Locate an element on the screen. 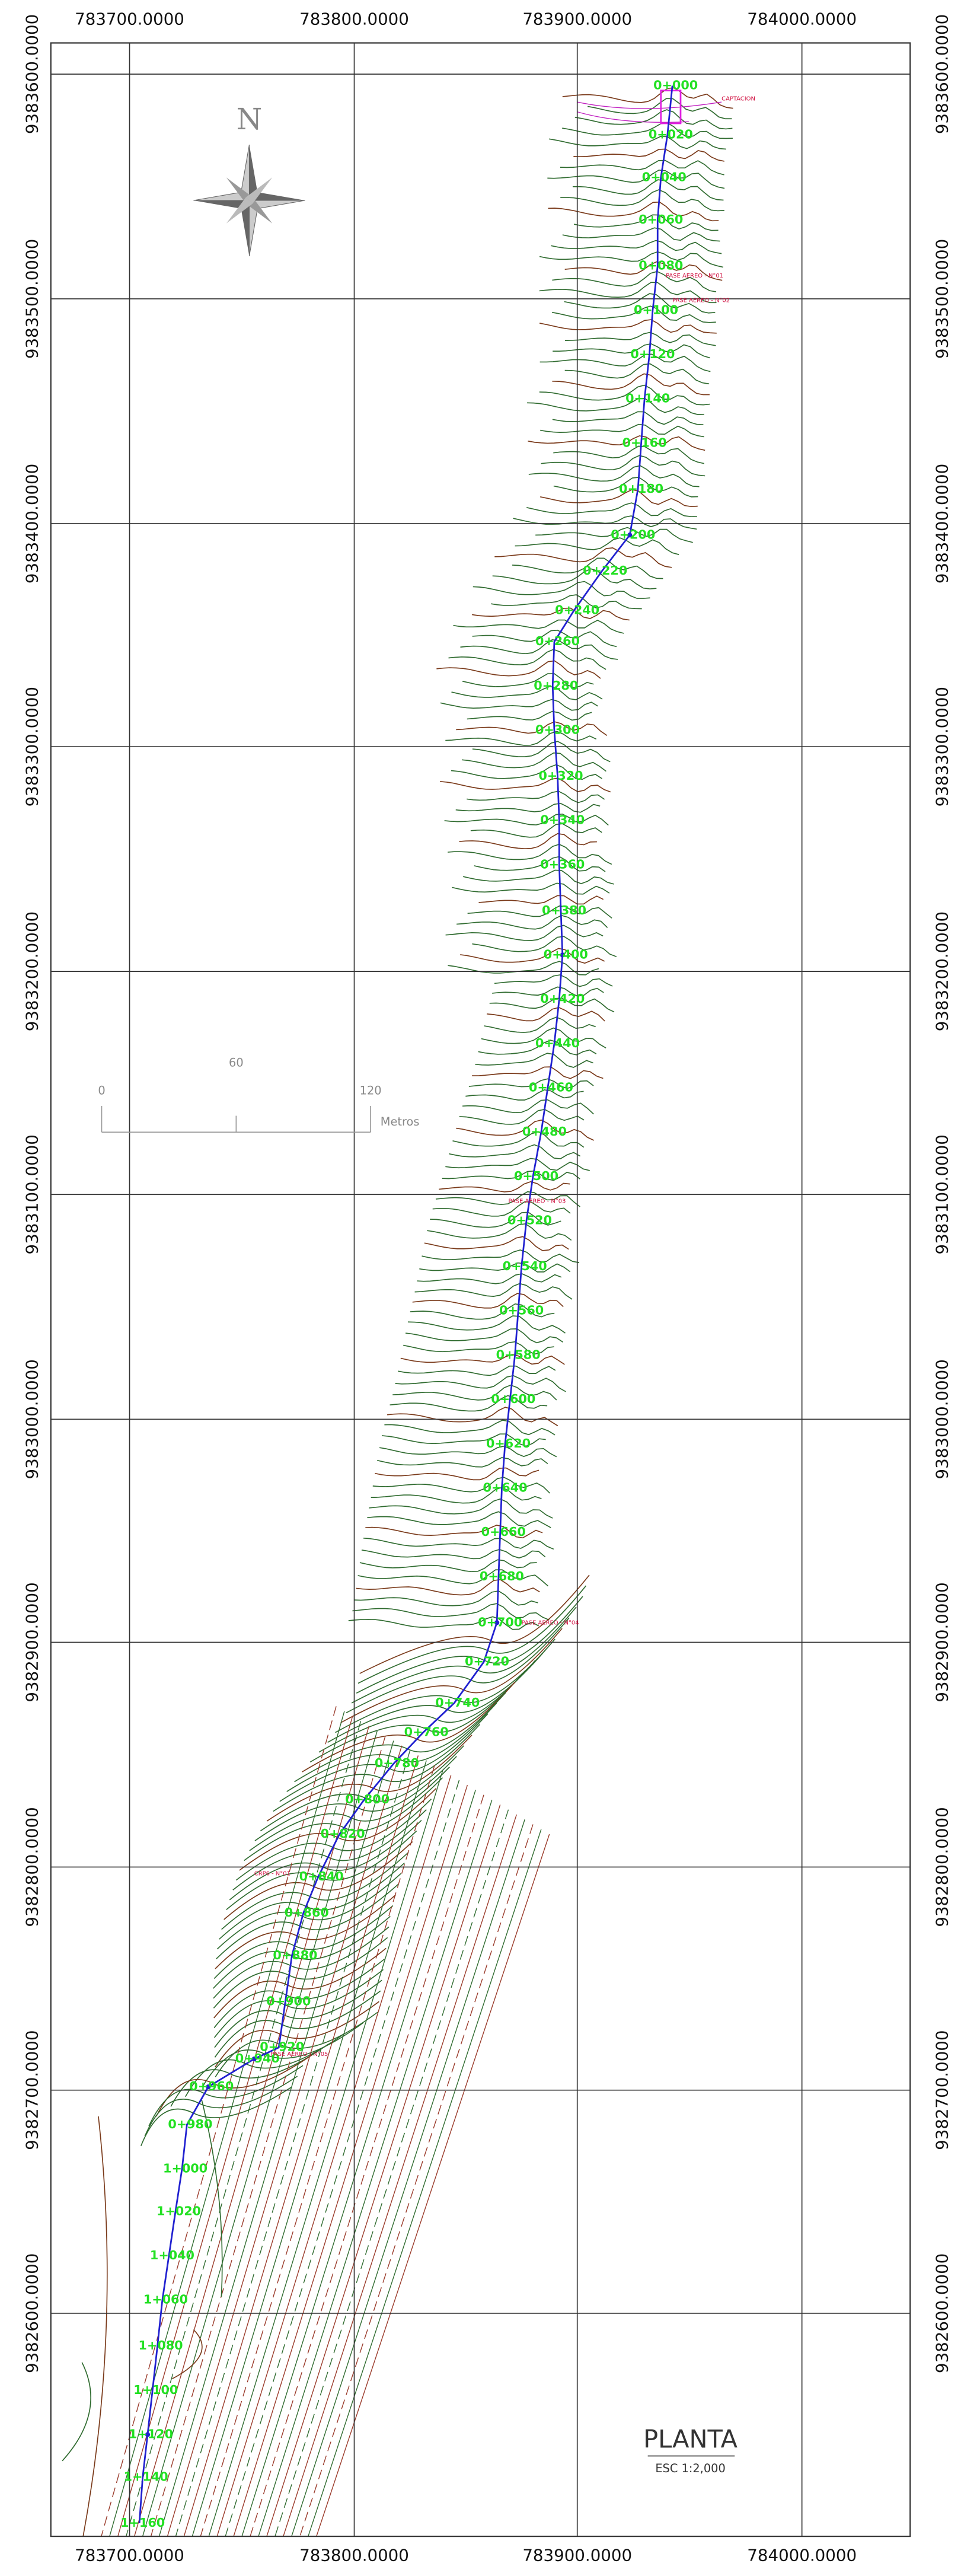  station-label: 1+080 is located at coordinates (161, 2345).